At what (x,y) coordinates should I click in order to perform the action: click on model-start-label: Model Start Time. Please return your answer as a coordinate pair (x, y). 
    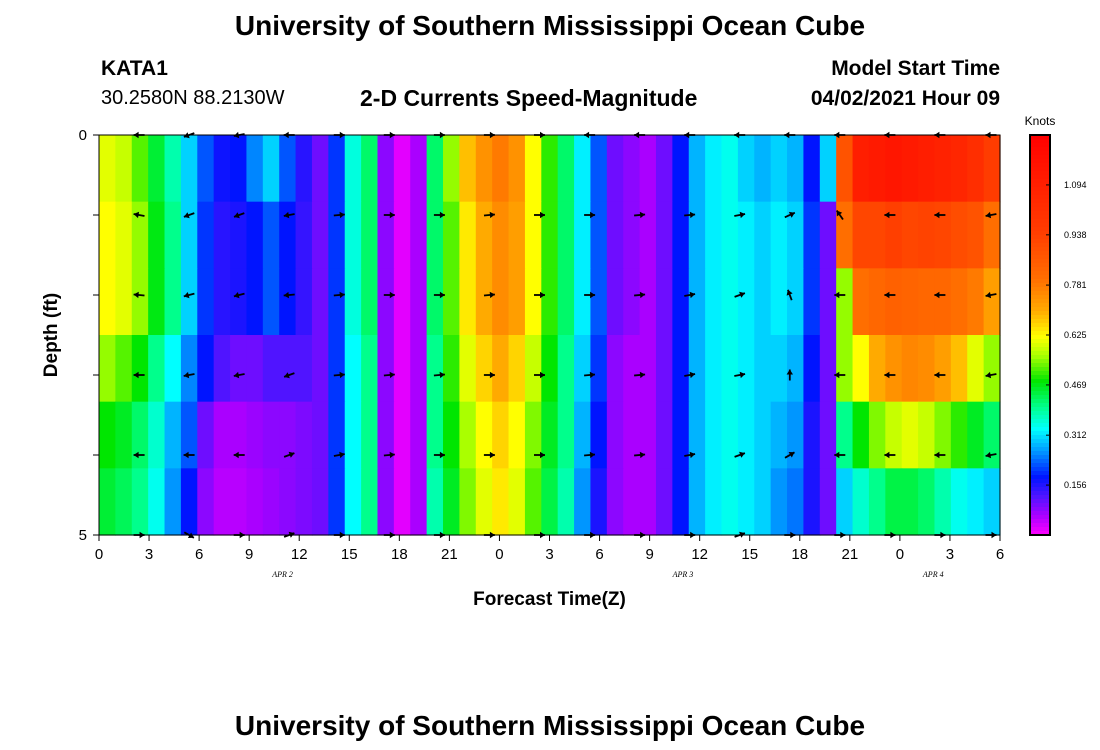
    Looking at the image, I should click on (915, 68).